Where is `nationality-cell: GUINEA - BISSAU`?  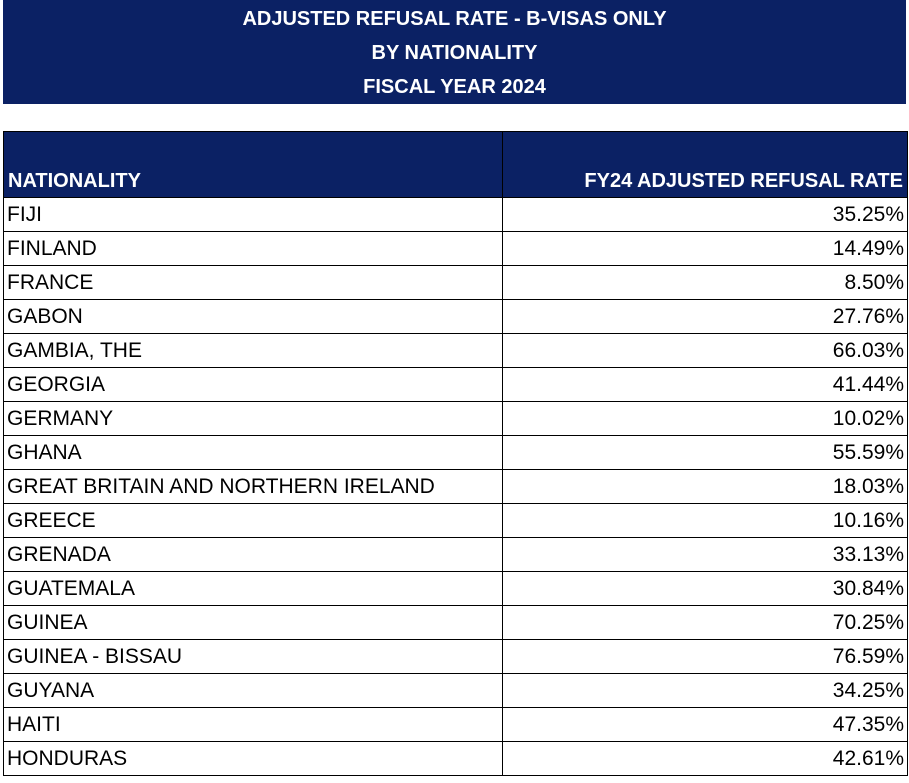
nationality-cell: GUINEA - BISSAU is located at coordinates (253, 656).